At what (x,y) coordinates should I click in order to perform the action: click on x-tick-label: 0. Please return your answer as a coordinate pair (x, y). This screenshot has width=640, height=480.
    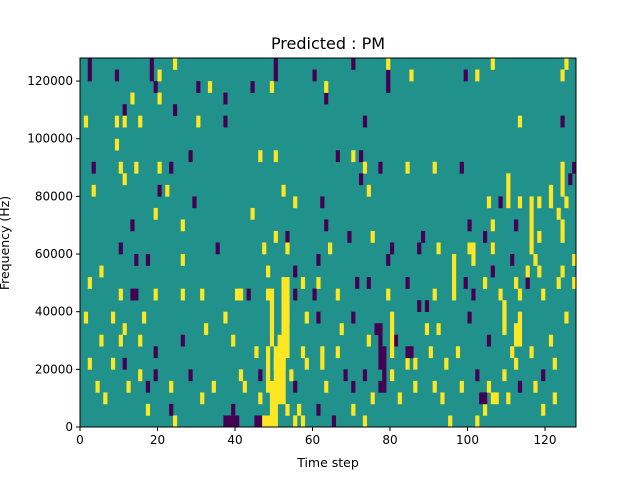
    Looking at the image, I should click on (80, 440).